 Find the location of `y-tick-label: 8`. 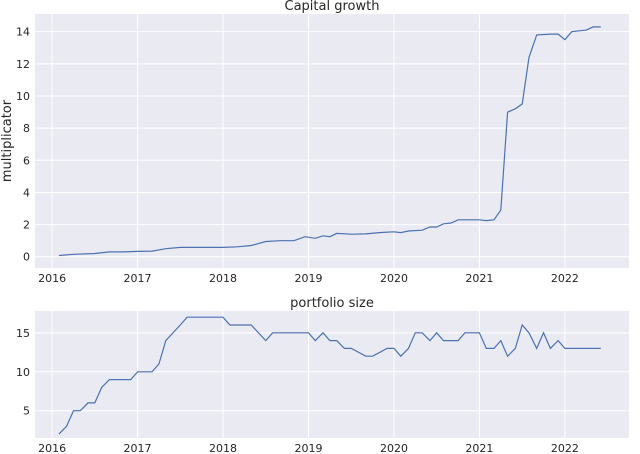

y-tick-label: 8 is located at coordinates (26, 128).